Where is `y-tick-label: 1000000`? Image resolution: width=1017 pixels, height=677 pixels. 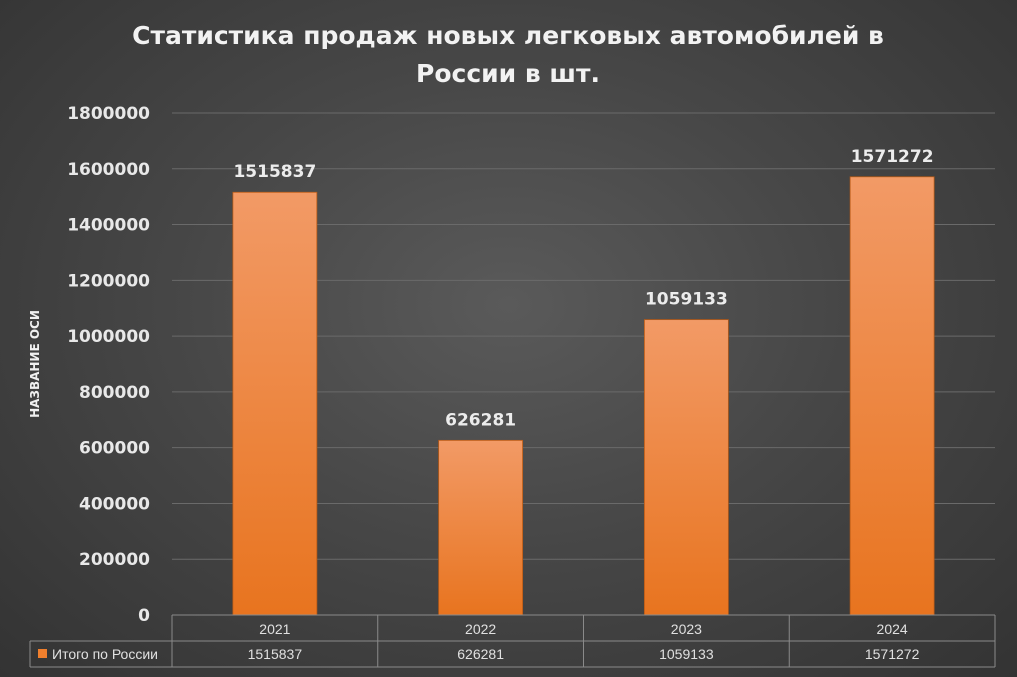
y-tick-label: 1000000 is located at coordinates (108, 337).